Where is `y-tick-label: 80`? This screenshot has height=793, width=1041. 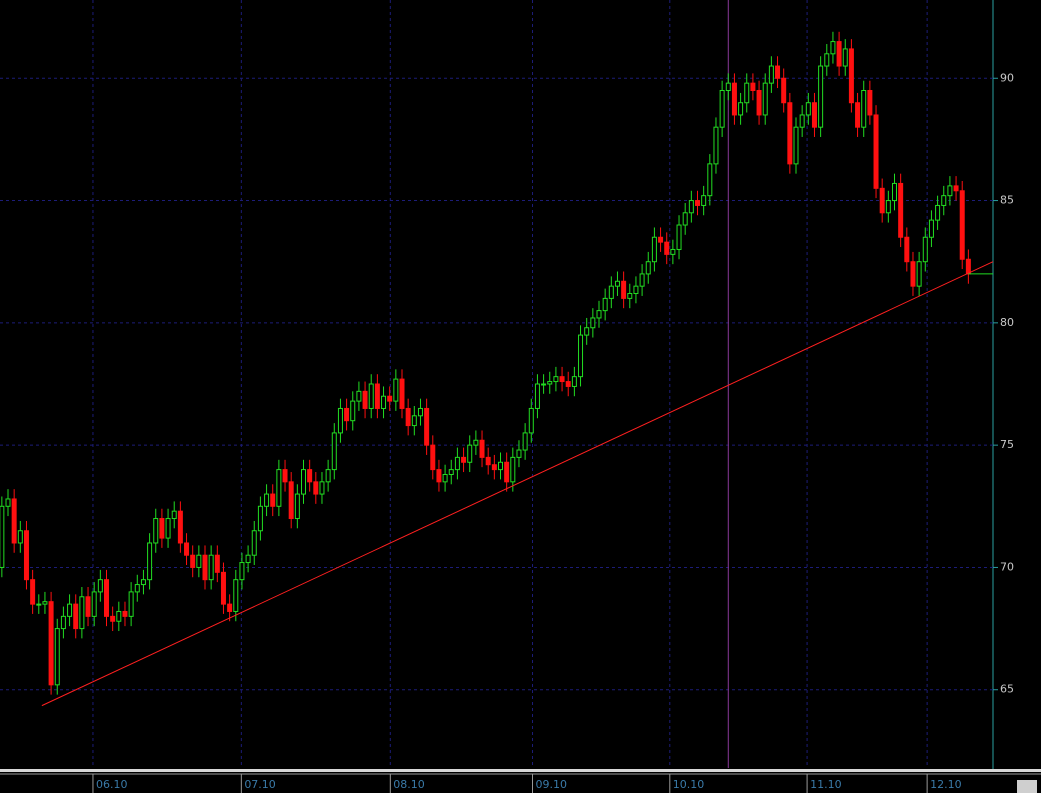 y-tick-label: 80 is located at coordinates (1007, 322).